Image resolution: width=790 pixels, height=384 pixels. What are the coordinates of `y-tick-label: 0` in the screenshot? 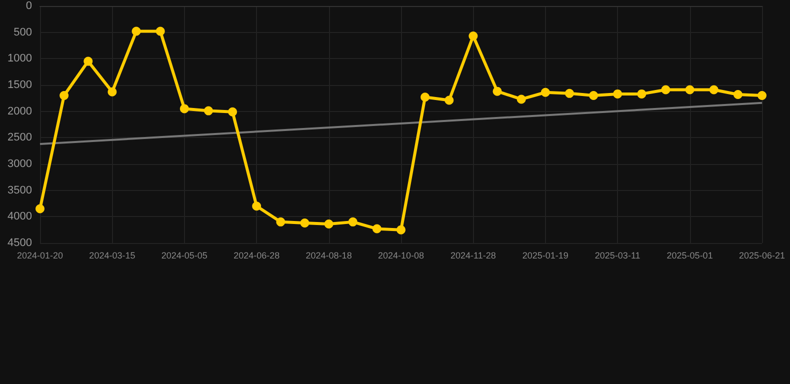 It's located at (29, 6).